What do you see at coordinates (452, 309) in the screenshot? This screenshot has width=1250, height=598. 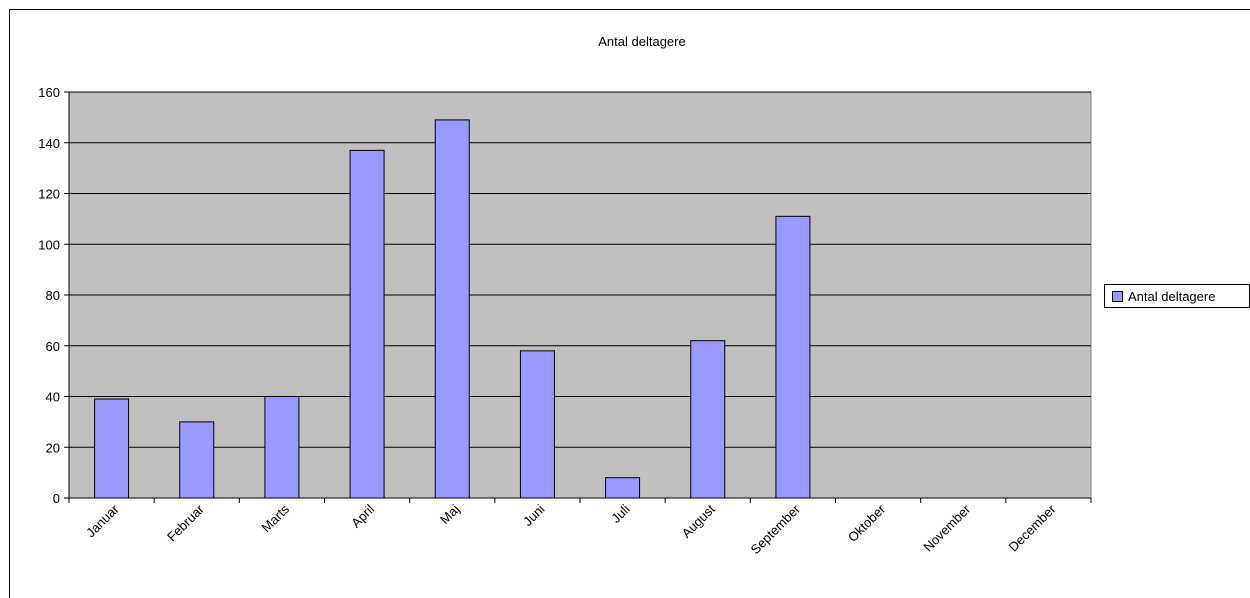 I see `bar-maj` at bounding box center [452, 309].